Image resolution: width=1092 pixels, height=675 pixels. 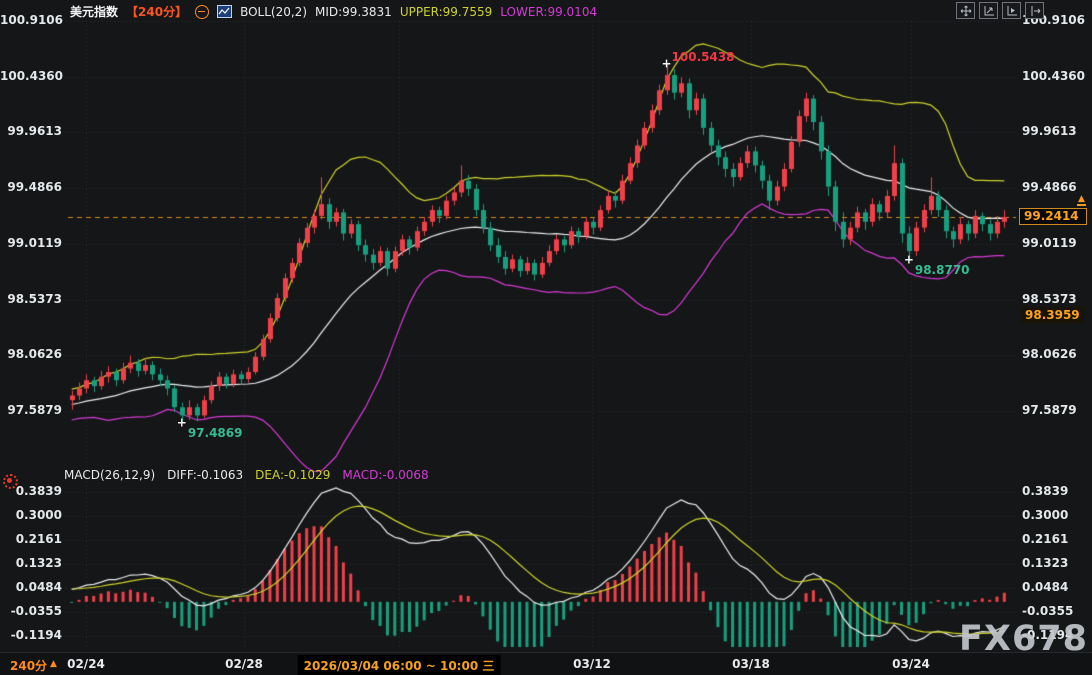 What do you see at coordinates (1053, 216) in the screenshot?
I see `current-price-badge: 99.2414` at bounding box center [1053, 216].